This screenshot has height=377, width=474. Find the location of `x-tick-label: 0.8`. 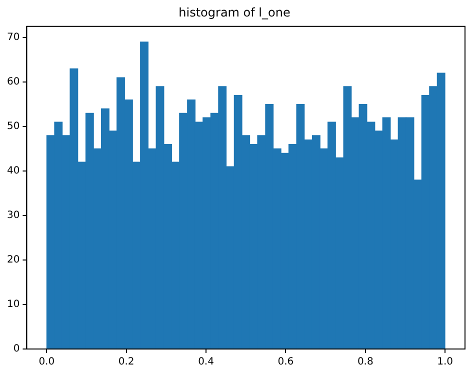

x-tick-label: 0.8 is located at coordinates (365, 362).